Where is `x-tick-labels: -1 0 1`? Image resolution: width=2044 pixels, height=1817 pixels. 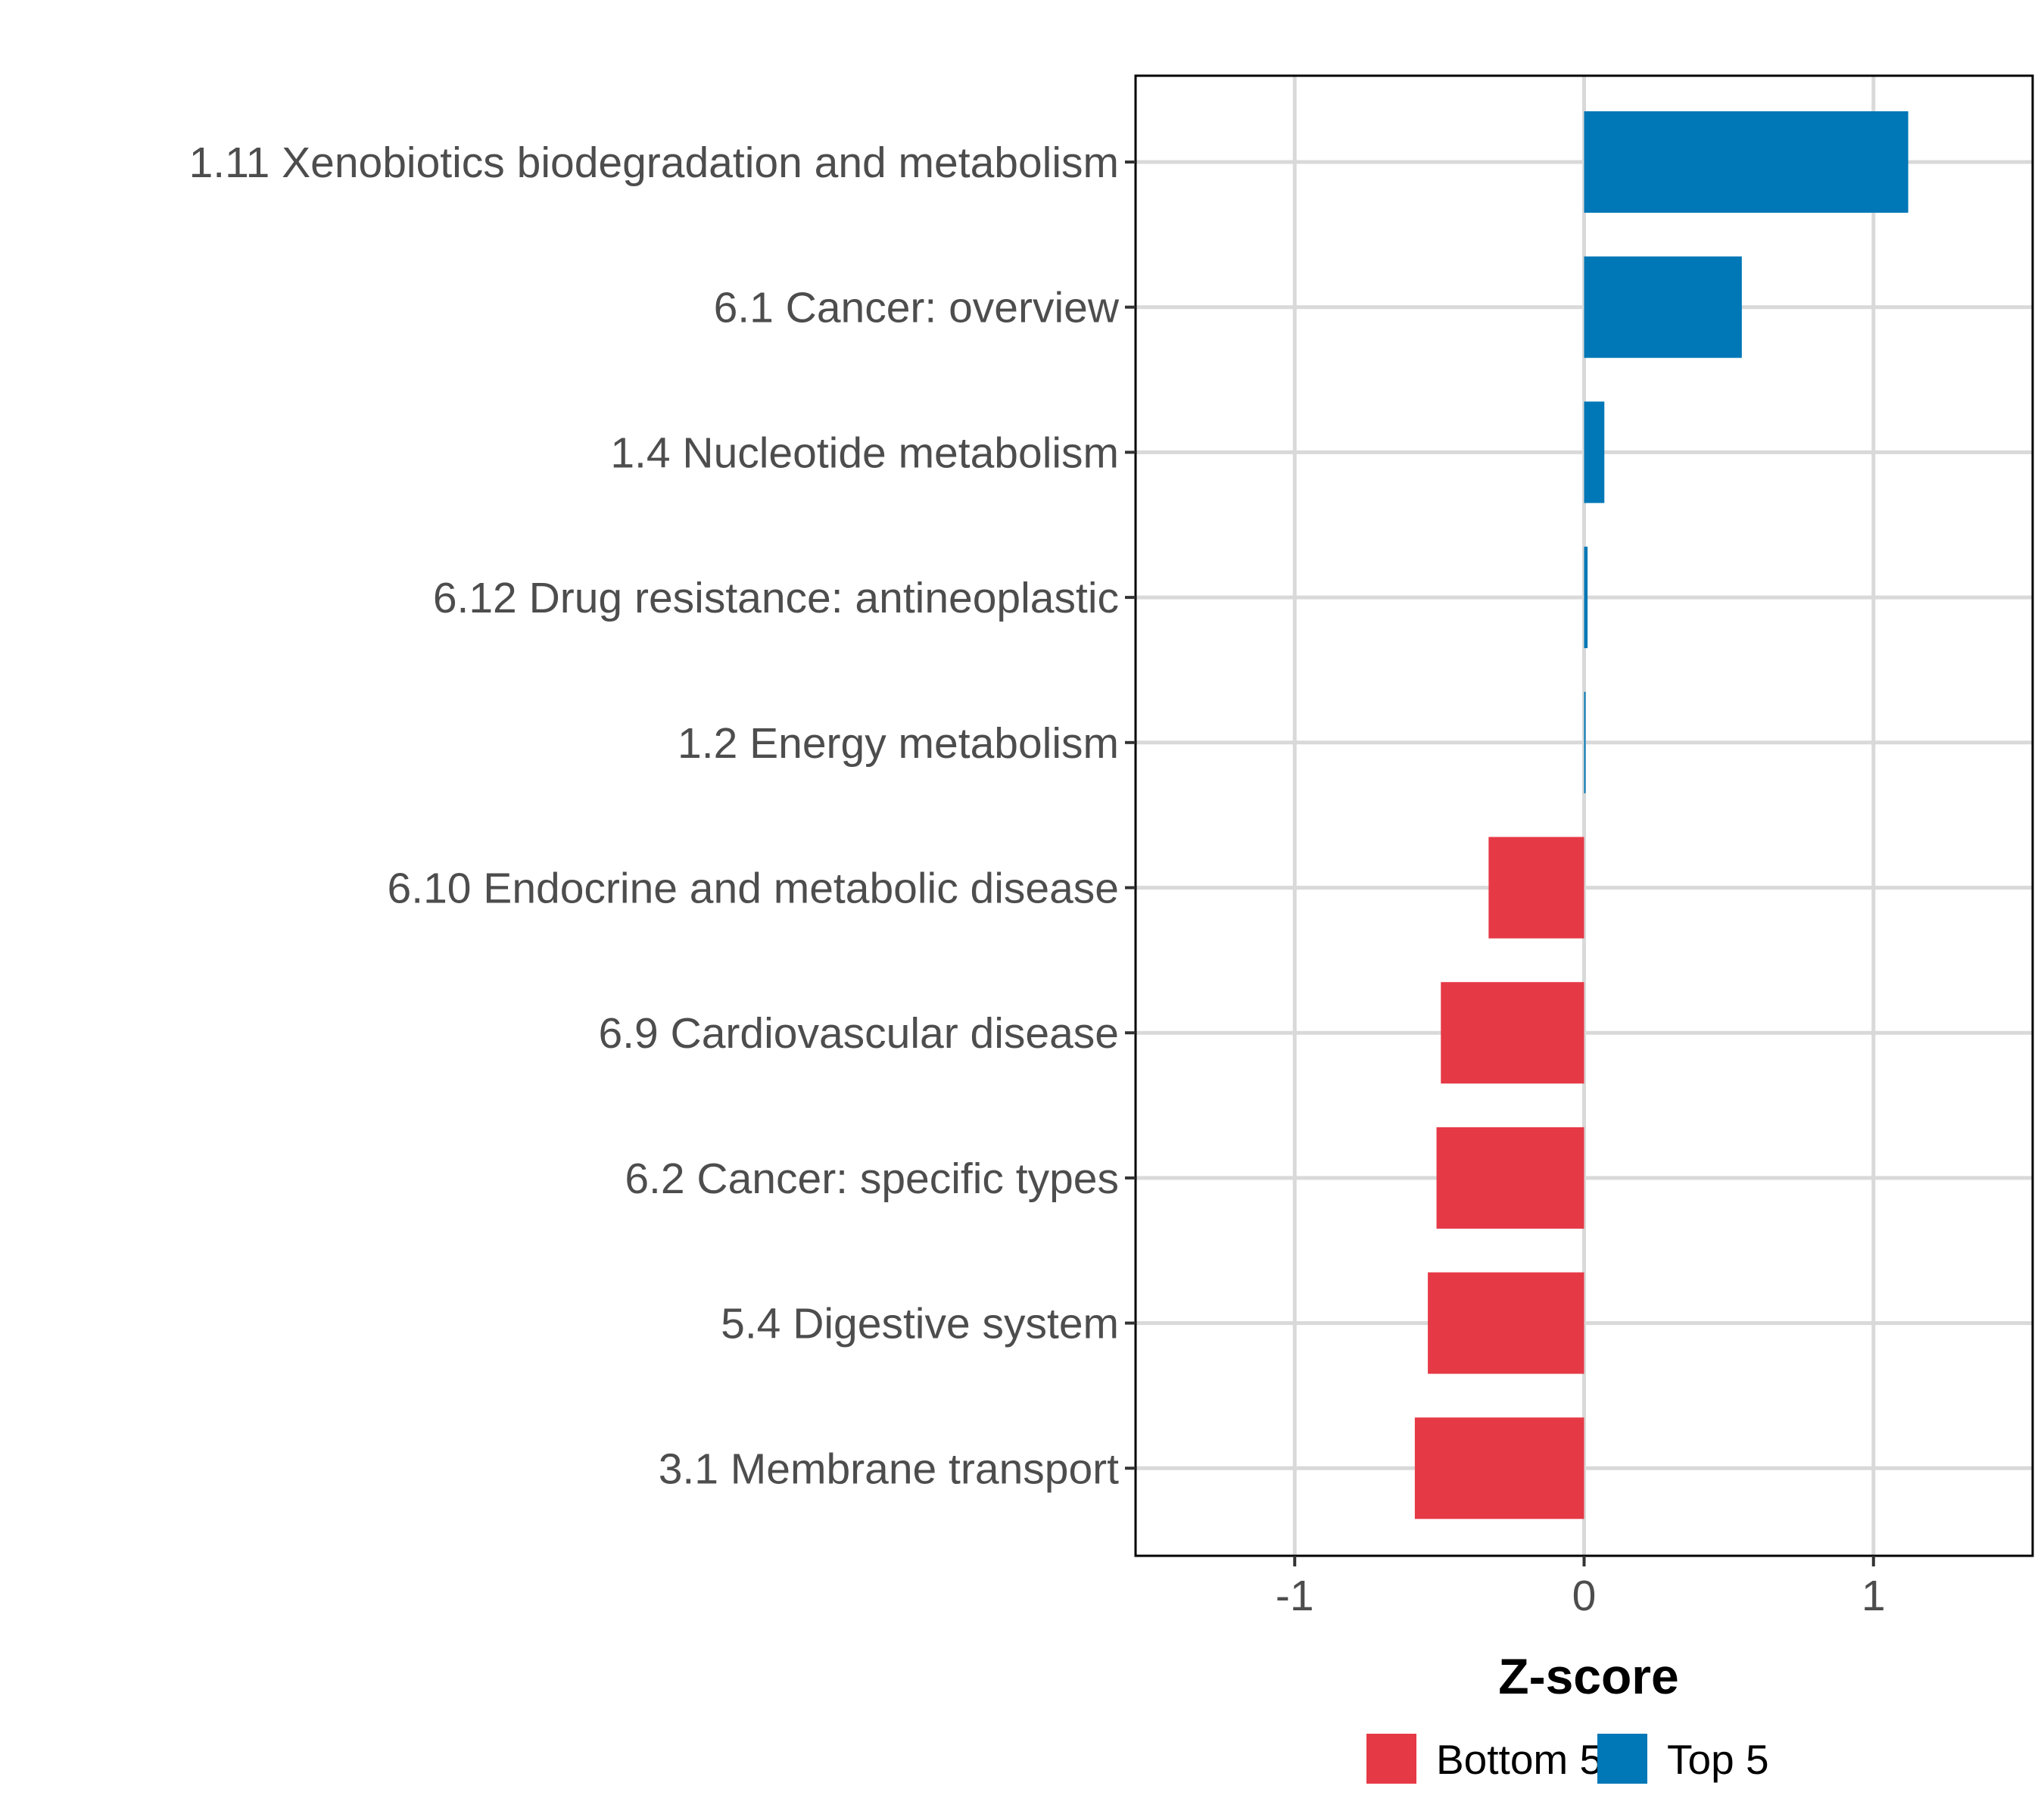
x-tick-labels: -1 0 1 is located at coordinates (1581, 1596).